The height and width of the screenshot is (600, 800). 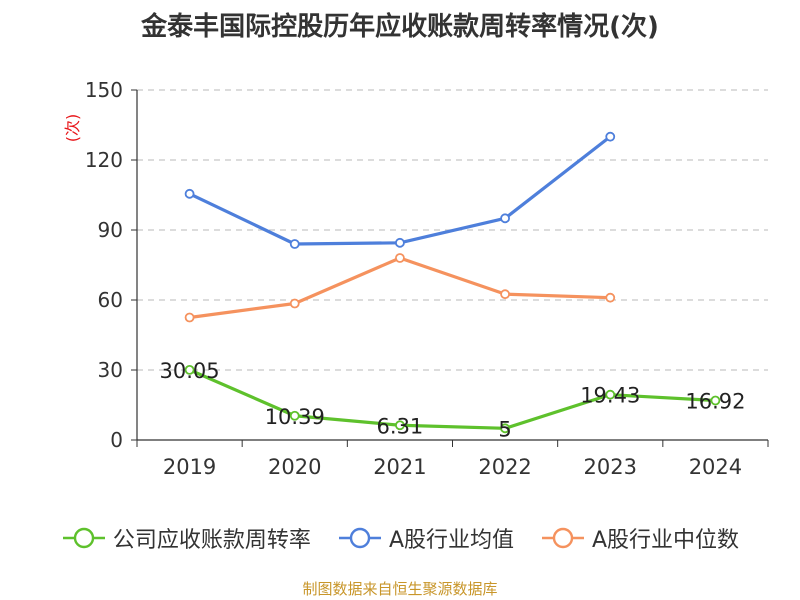 What do you see at coordinates (110, 300) in the screenshot?
I see `y-tick-label: 60` at bounding box center [110, 300].